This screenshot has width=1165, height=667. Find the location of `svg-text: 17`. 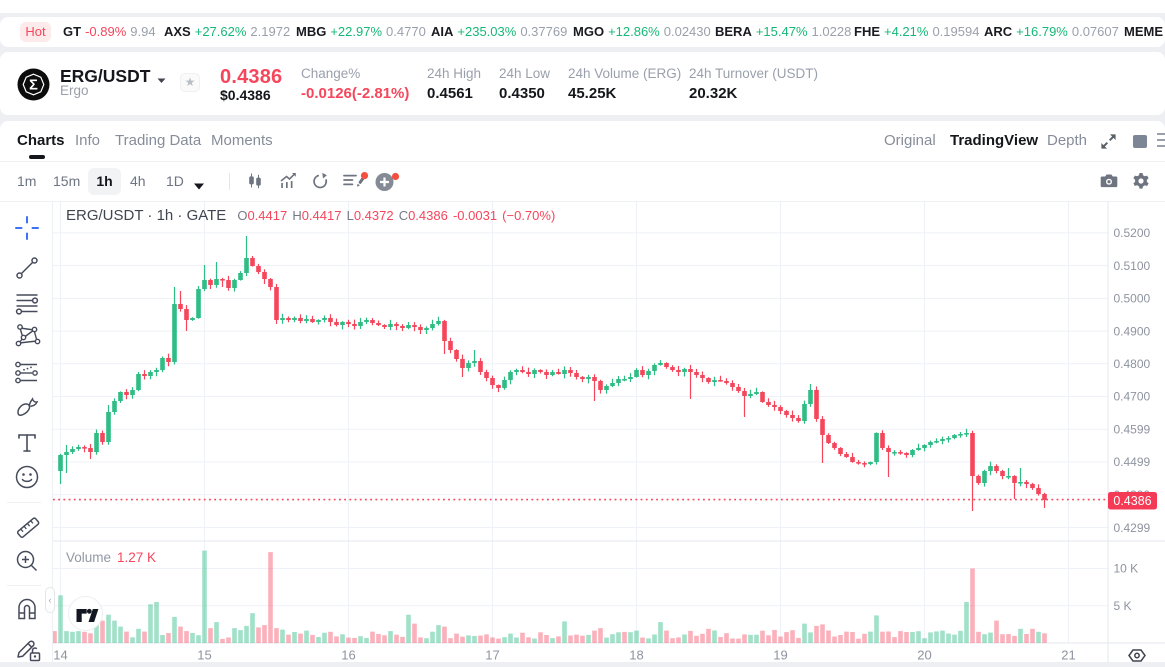

svg-text: 17 is located at coordinates (492, 655).